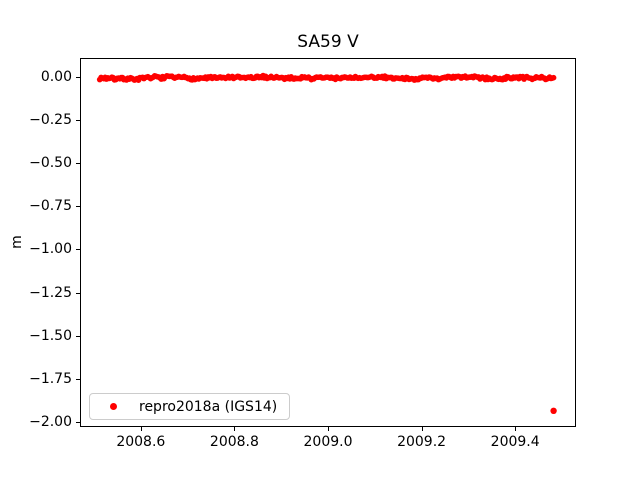  Describe the element at coordinates (208, 406) in the screenshot. I see `legend-label: repro2018a (IGS14)` at that location.